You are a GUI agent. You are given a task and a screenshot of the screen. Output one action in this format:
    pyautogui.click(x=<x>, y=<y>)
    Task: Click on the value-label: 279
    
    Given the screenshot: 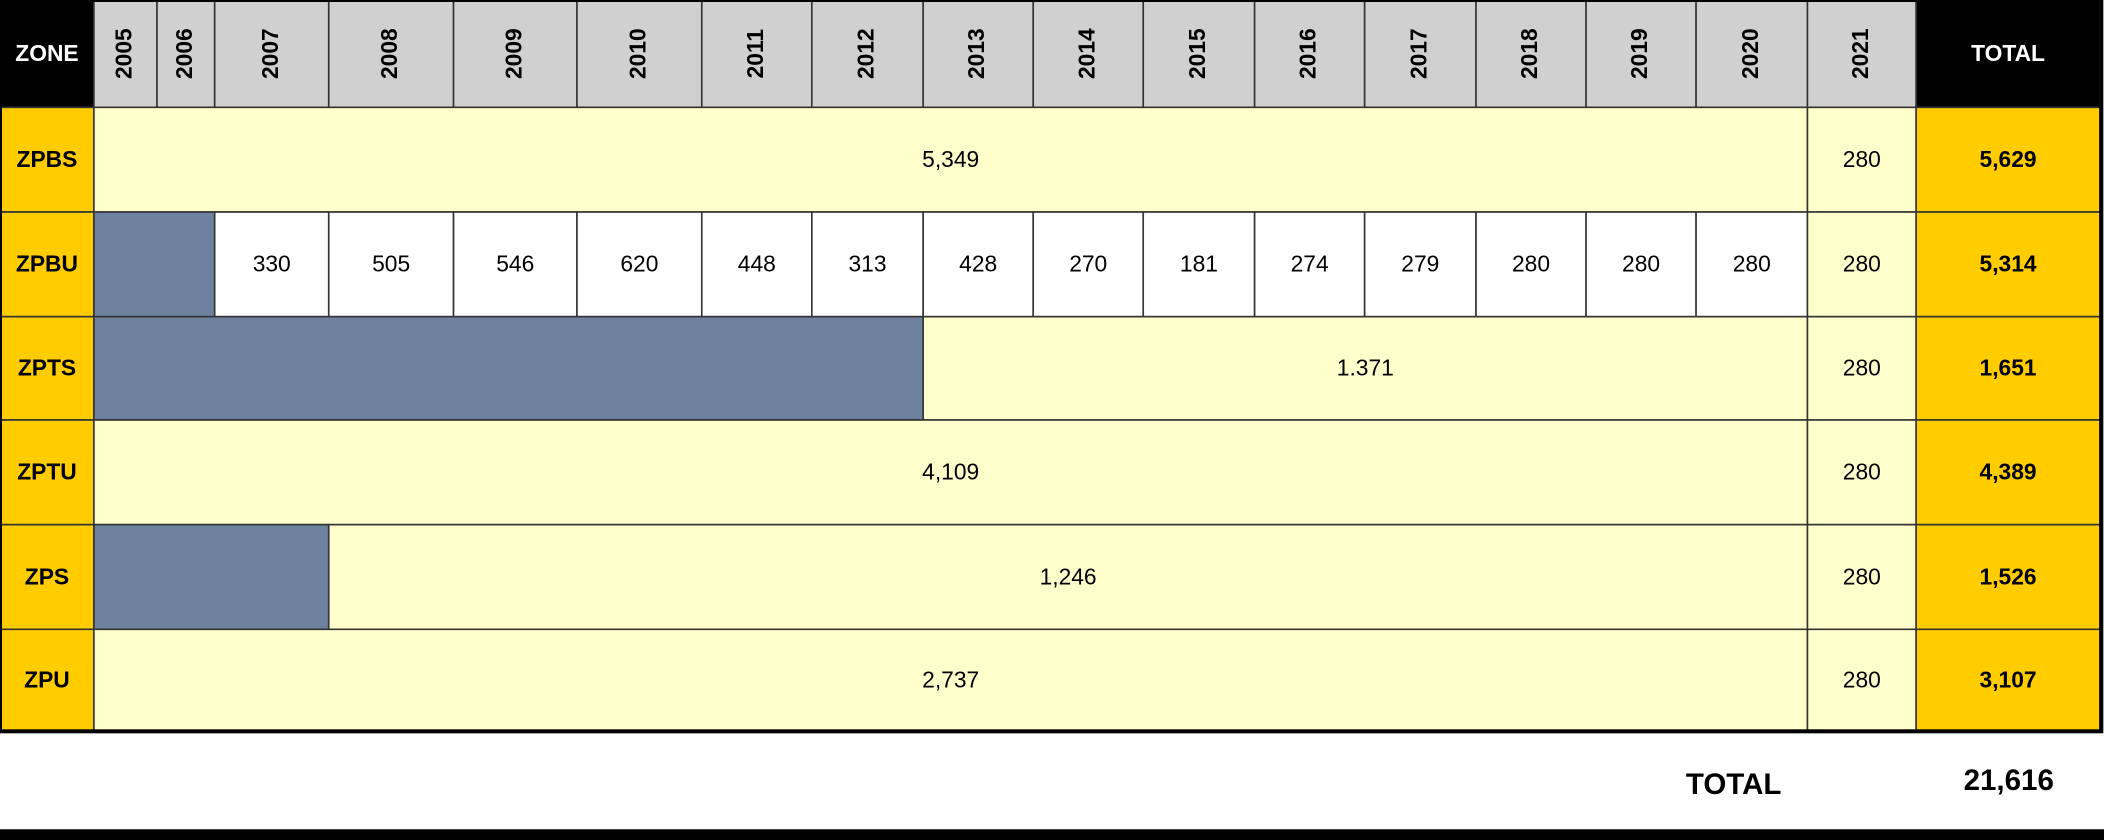 What is the action you would take?
    pyautogui.click(x=1420, y=264)
    